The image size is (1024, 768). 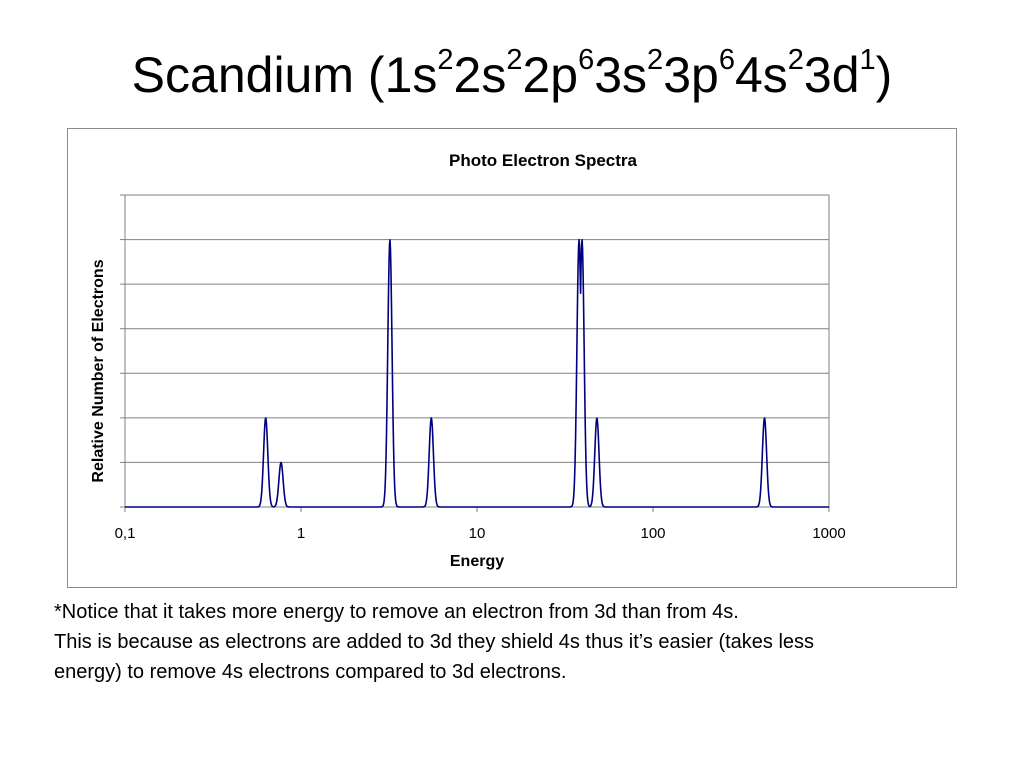 I want to click on slide-title: Scandium (1s22s22p63s23p64s23d1), so click(x=512, y=75).